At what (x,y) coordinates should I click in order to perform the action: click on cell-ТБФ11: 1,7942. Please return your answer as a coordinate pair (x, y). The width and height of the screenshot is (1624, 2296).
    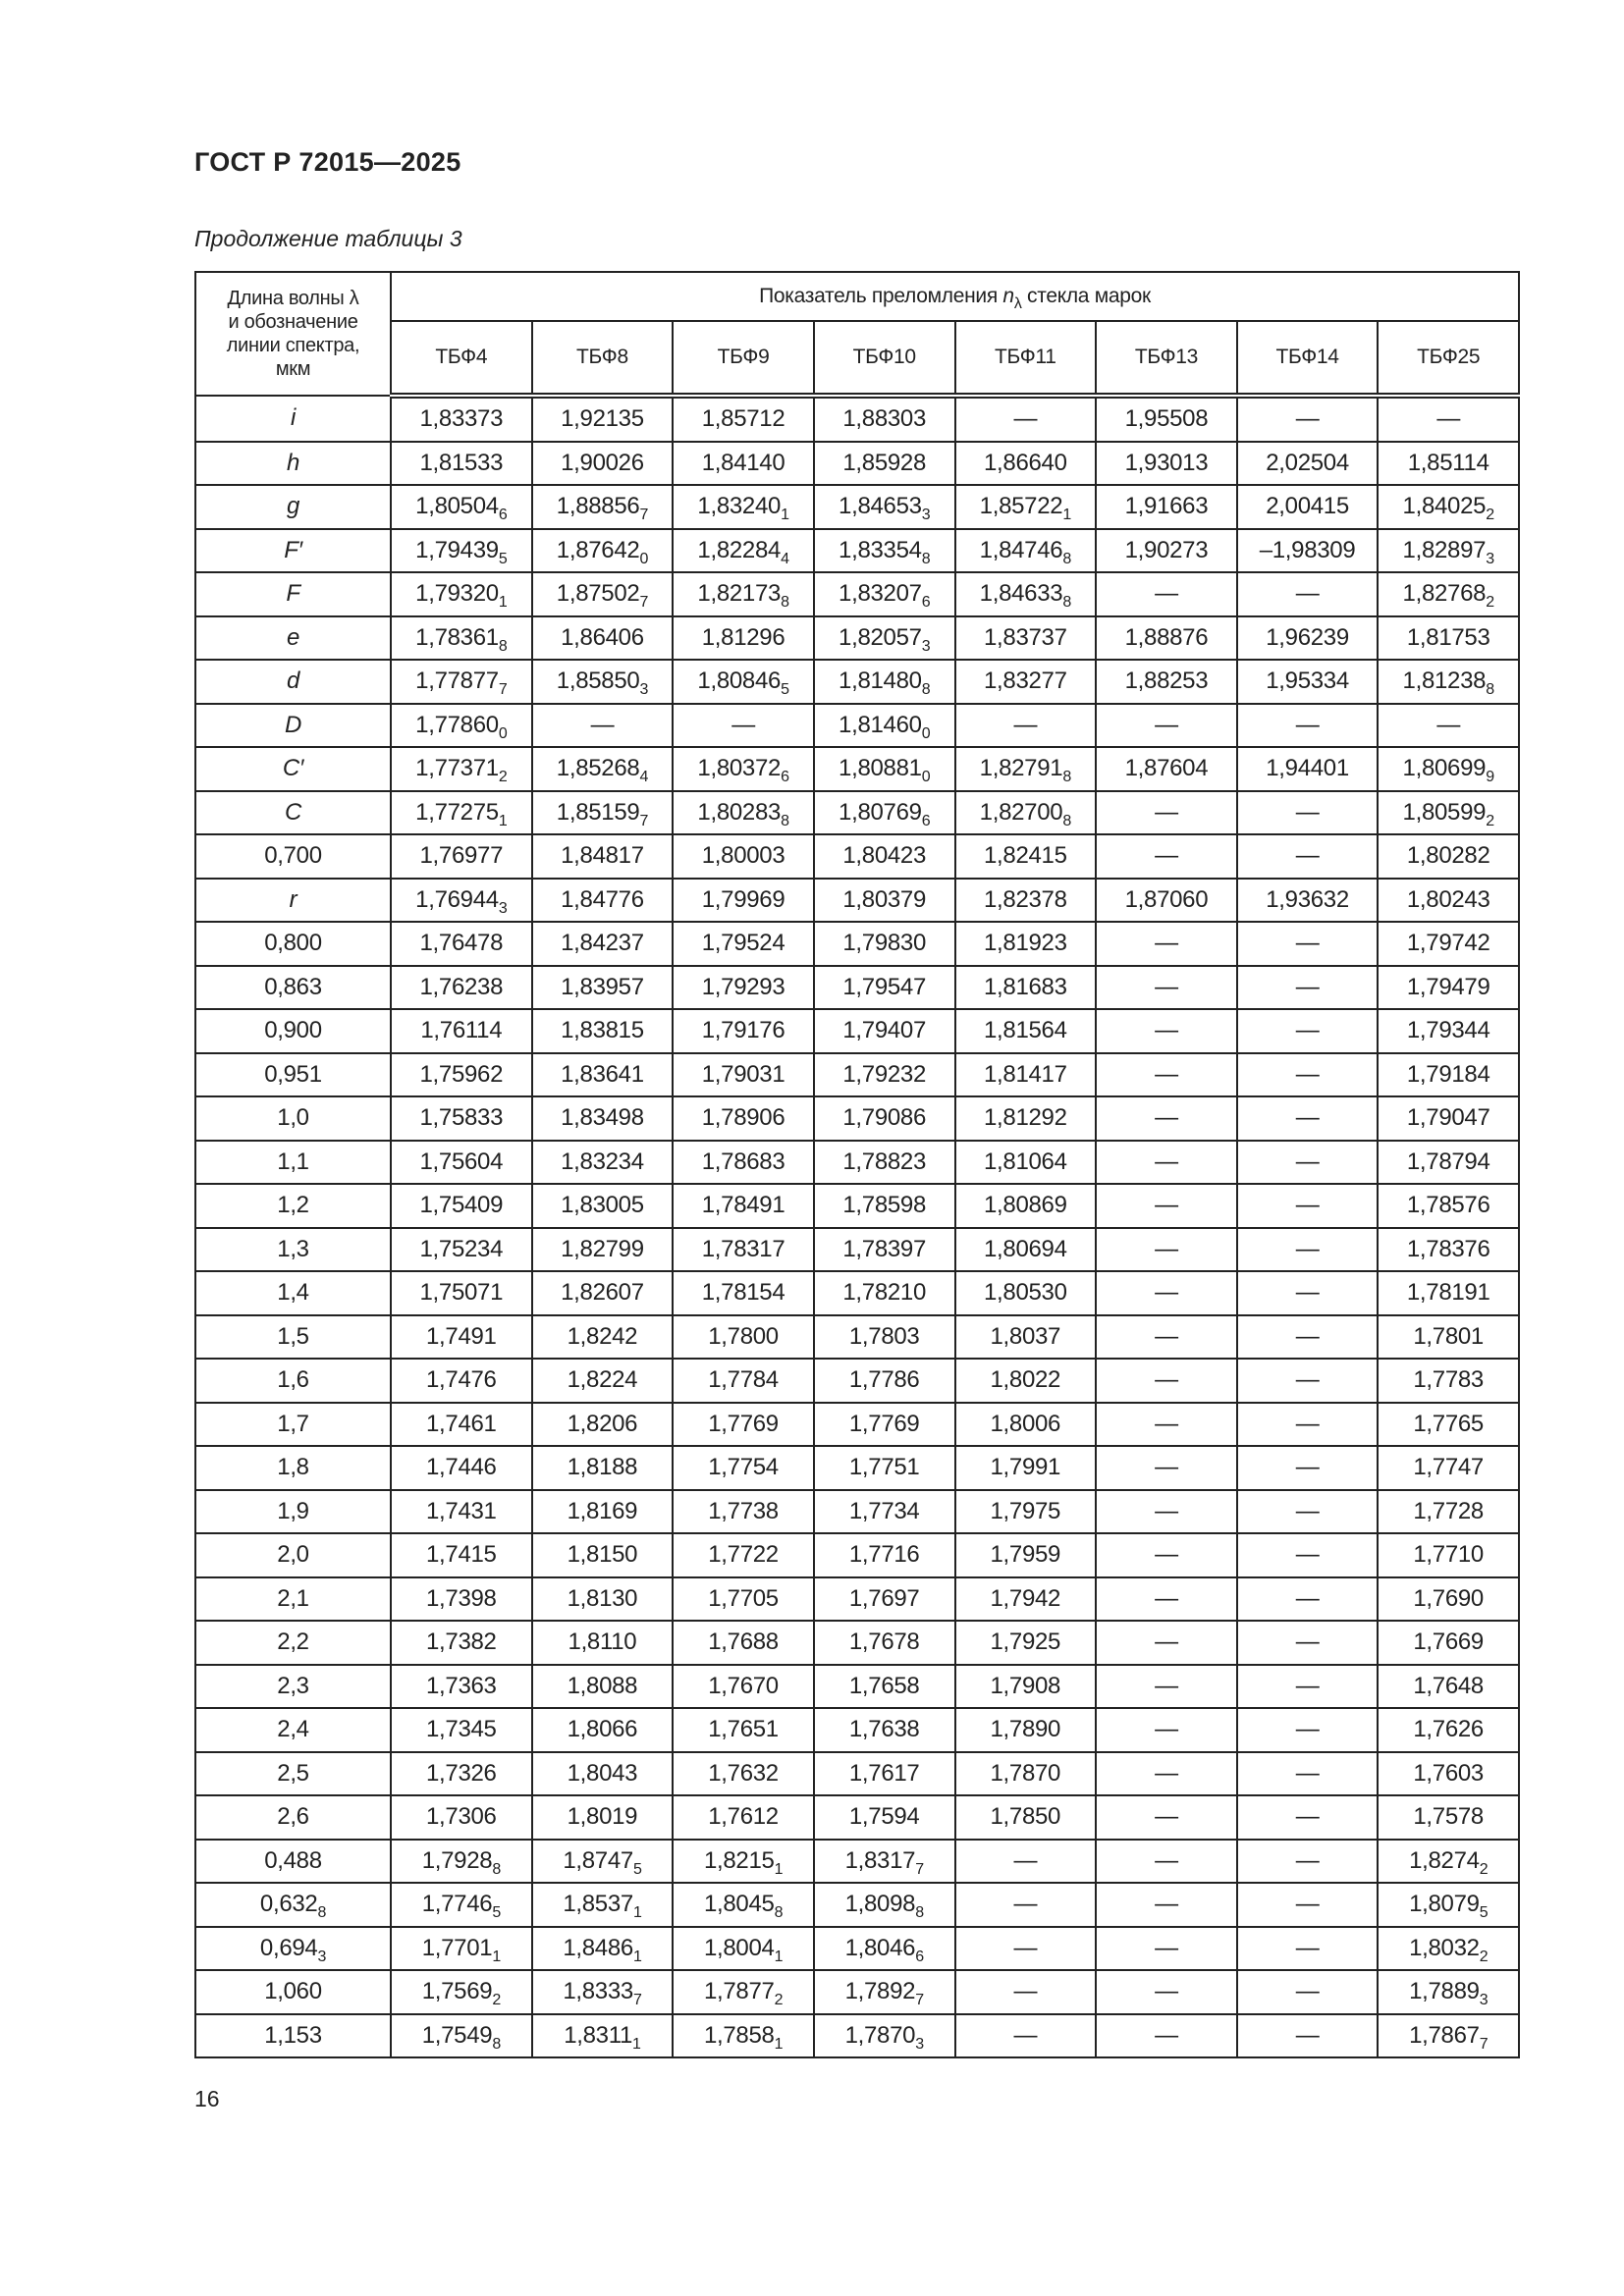
    Looking at the image, I should click on (1025, 1599).